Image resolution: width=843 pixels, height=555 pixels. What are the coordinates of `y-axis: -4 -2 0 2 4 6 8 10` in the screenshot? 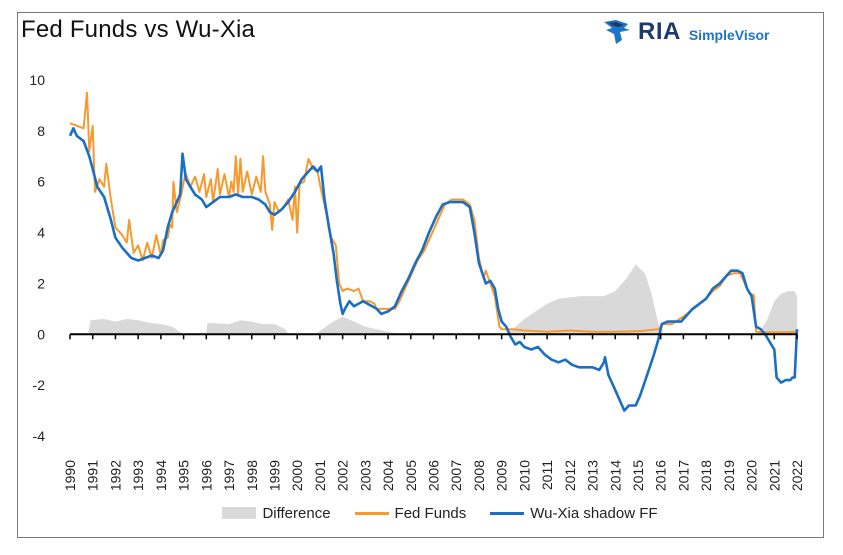 It's located at (37, 258).